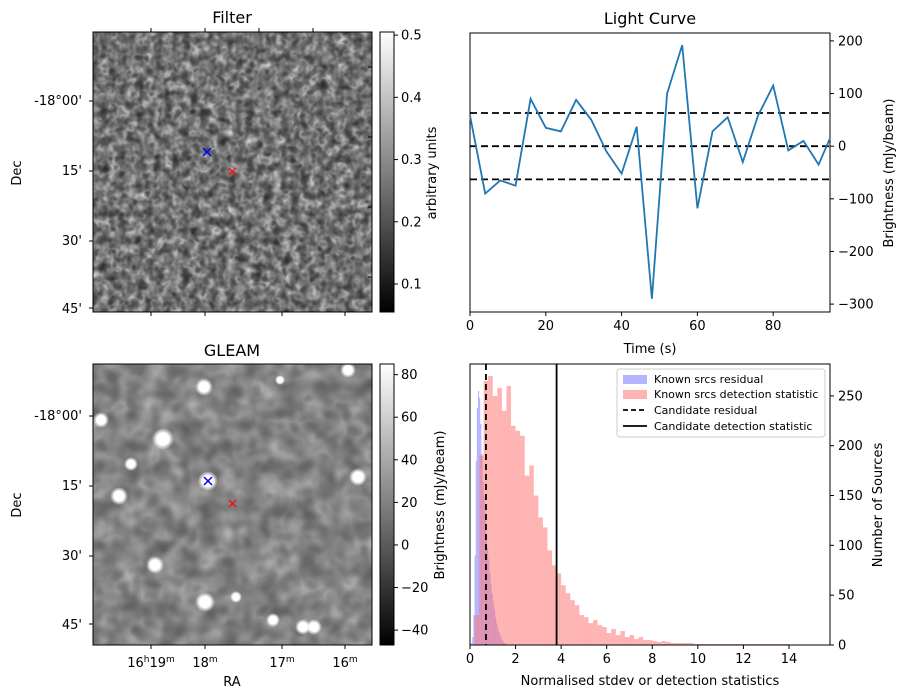 The height and width of the screenshot is (699, 907). I want to click on filter-dec-tick: 45', so click(72, 309).